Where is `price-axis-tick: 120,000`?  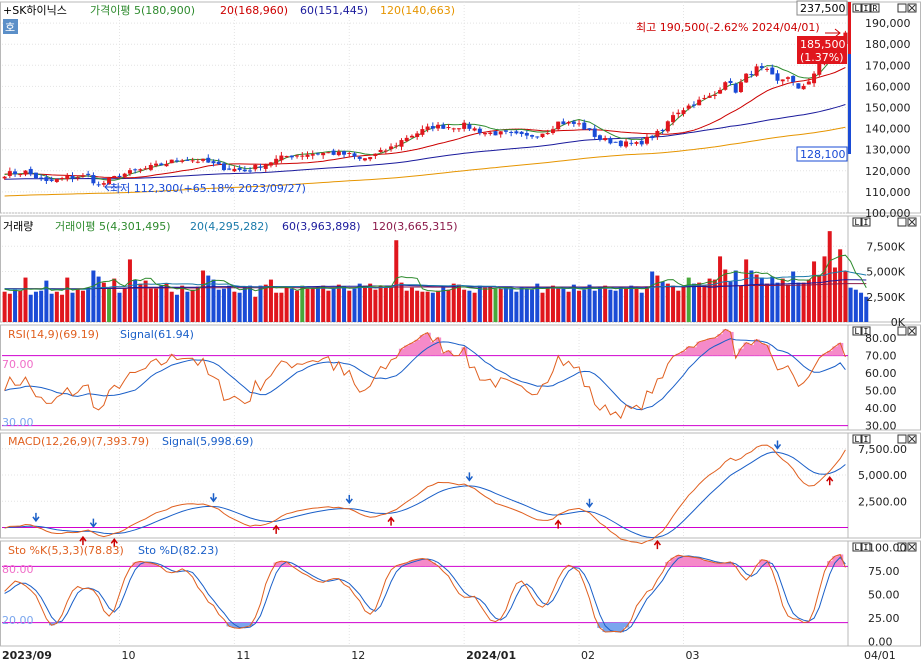
price-axis-tick: 120,000 is located at coordinates (888, 171).